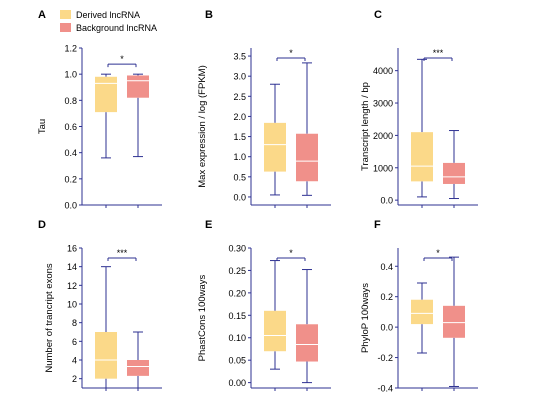 This screenshot has height=415, width=554. I want to click on panel-letter: A, so click(42, 15).